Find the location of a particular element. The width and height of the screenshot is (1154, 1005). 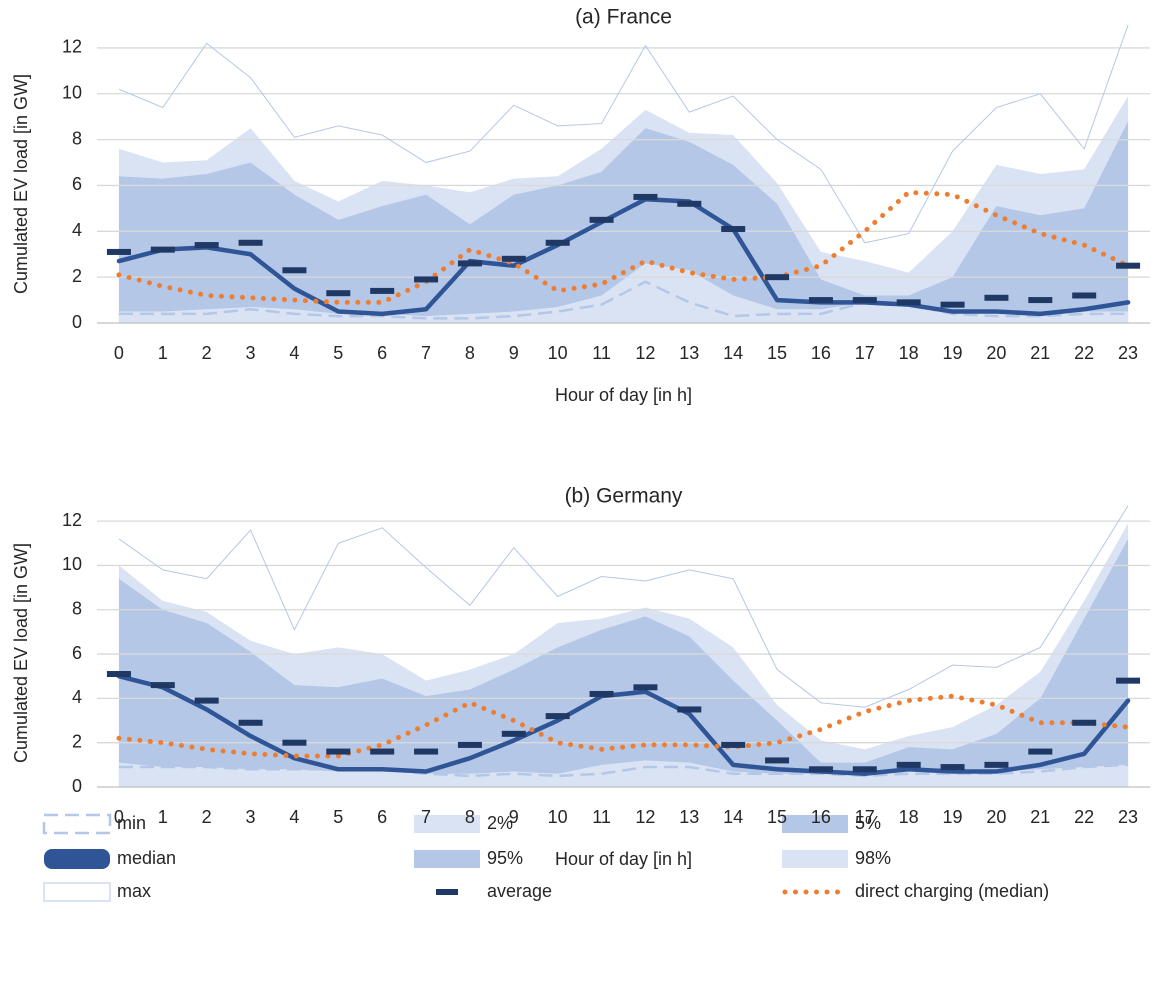

legend-label: 5% is located at coordinates (868, 823).